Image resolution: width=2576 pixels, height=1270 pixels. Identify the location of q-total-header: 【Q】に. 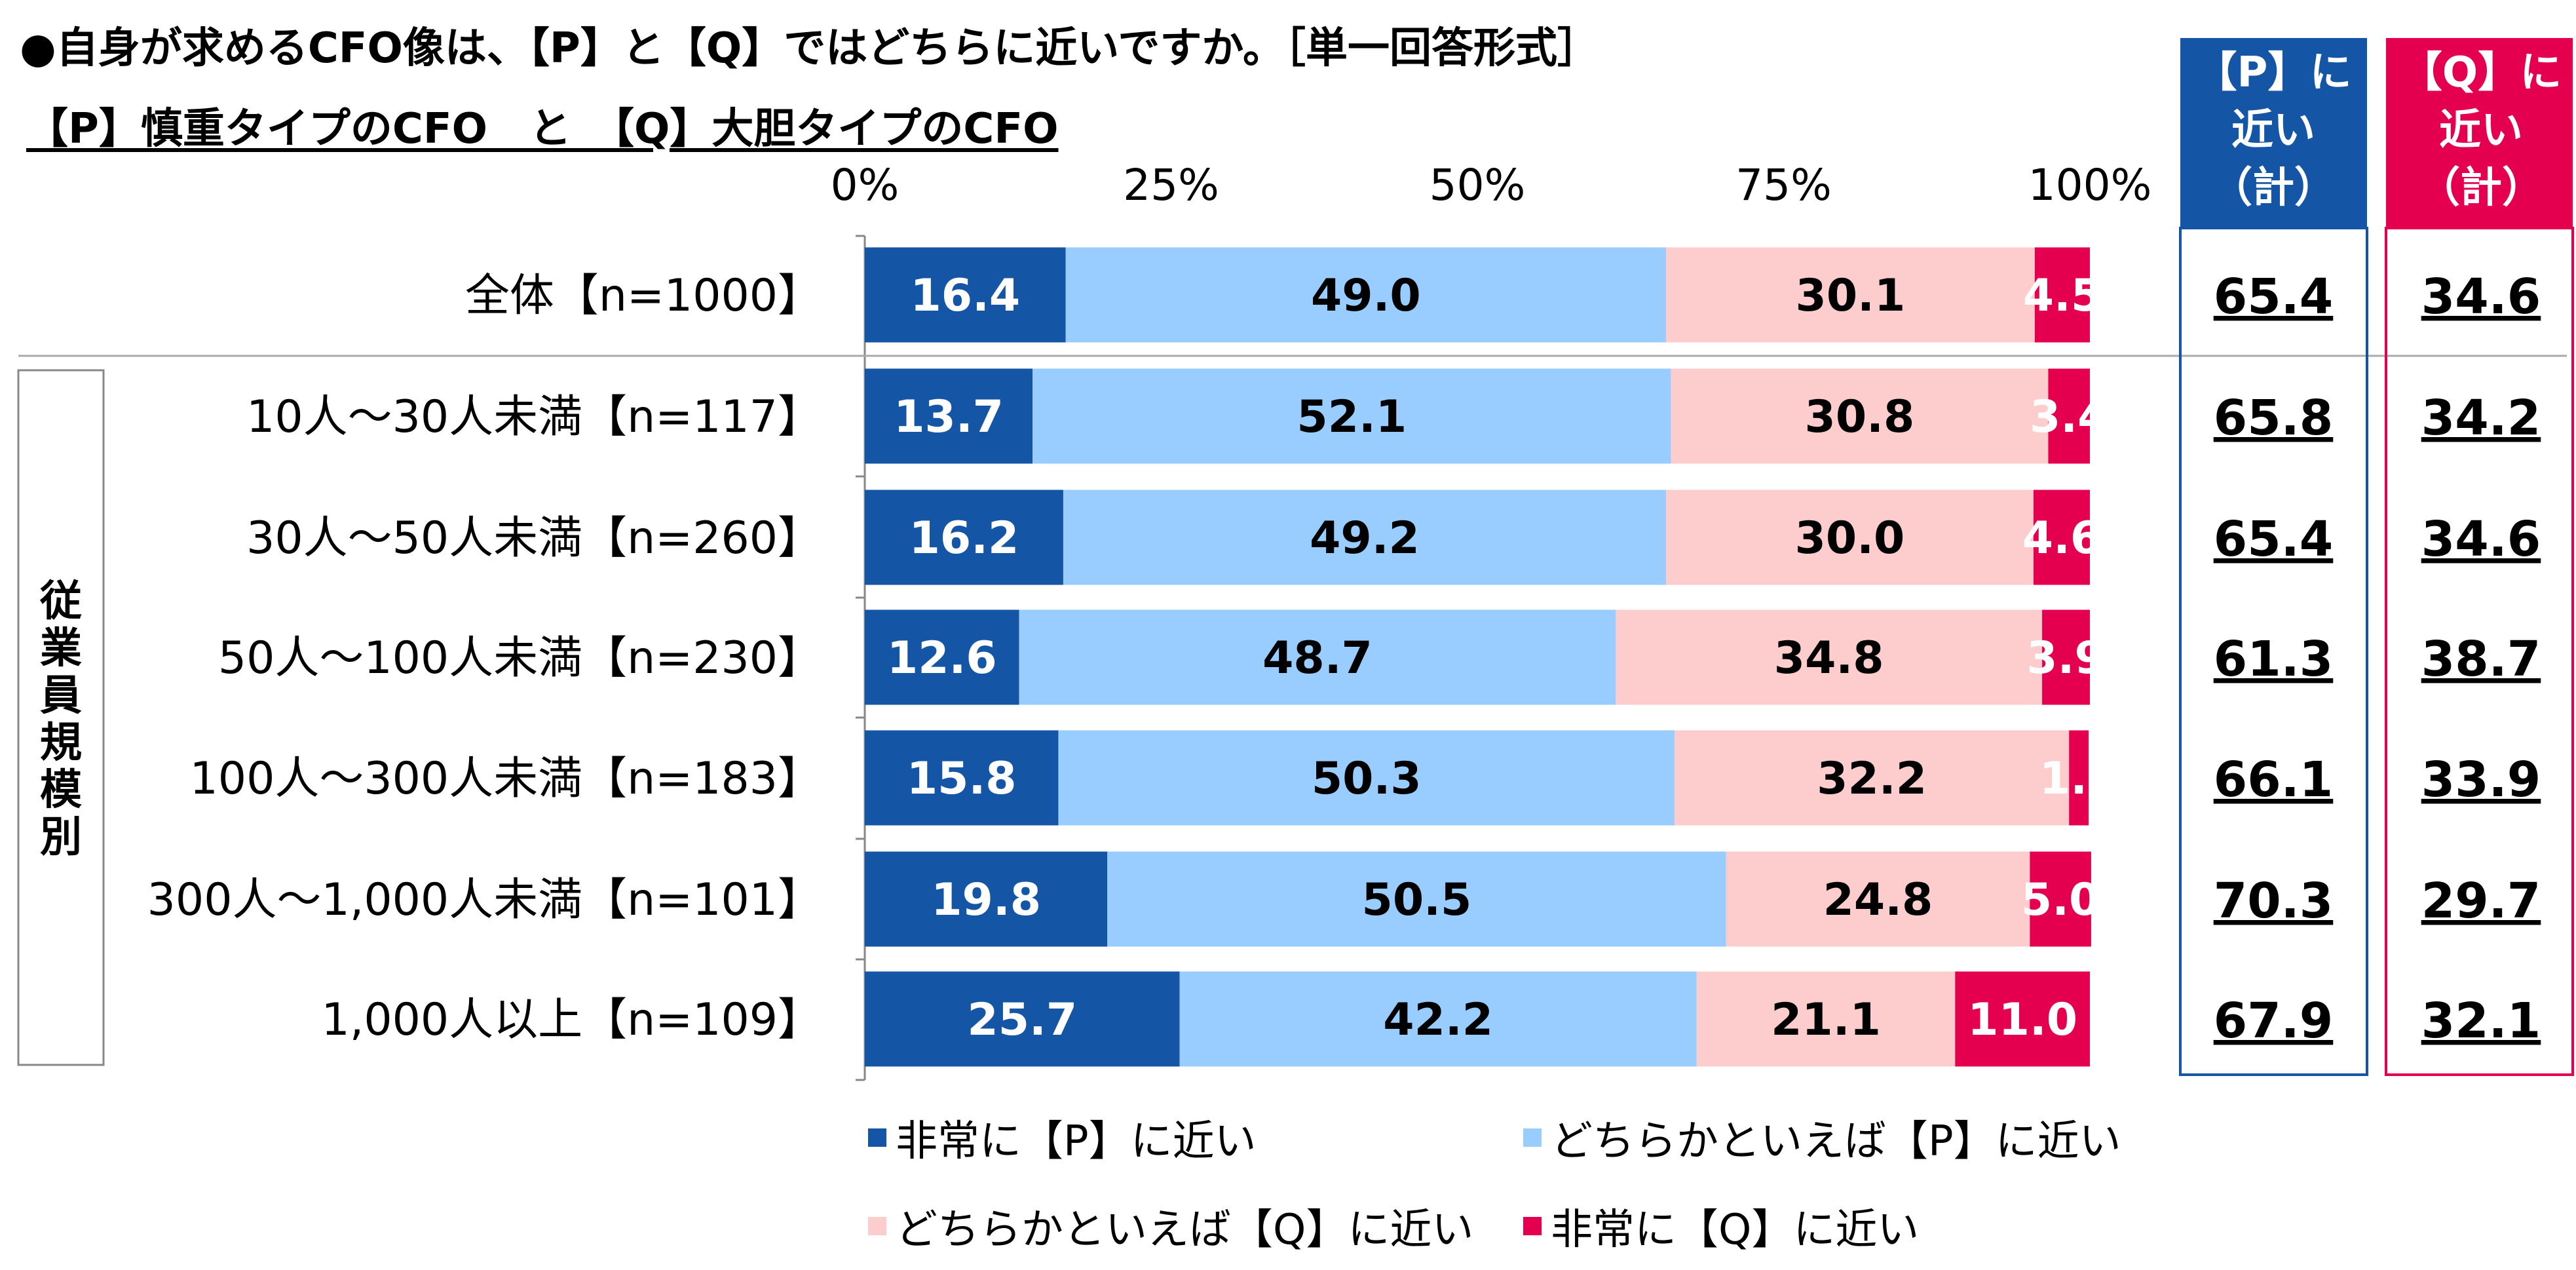
(2481, 72).